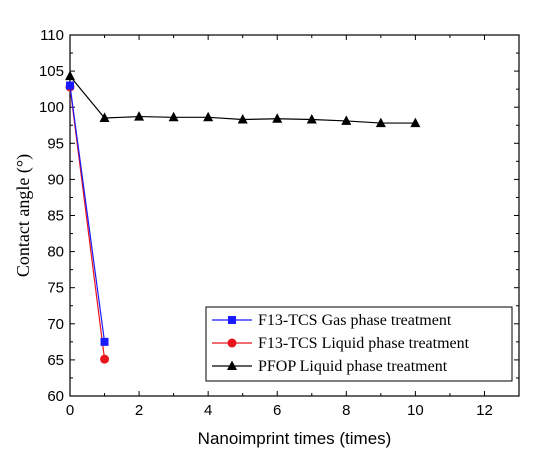 This screenshot has height=461, width=550. What do you see at coordinates (55, 216) in the screenshot?
I see `y-tick-label: 85` at bounding box center [55, 216].